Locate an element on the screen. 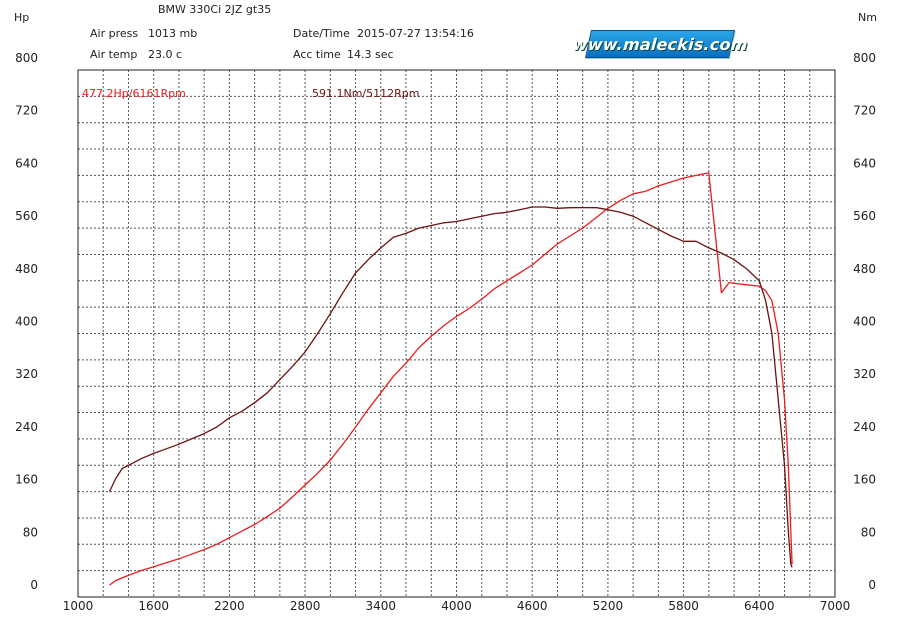 The height and width of the screenshot is (628, 912). datetime-value: 2015-07-27 13:54:16 is located at coordinates (415, 33).